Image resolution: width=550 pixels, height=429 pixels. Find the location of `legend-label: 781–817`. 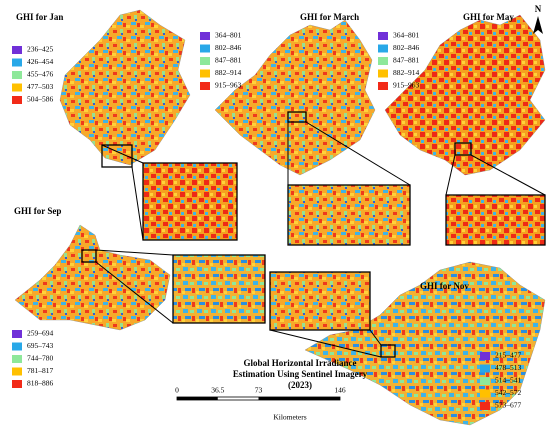

legend-label: 781–817 is located at coordinates (40, 370).